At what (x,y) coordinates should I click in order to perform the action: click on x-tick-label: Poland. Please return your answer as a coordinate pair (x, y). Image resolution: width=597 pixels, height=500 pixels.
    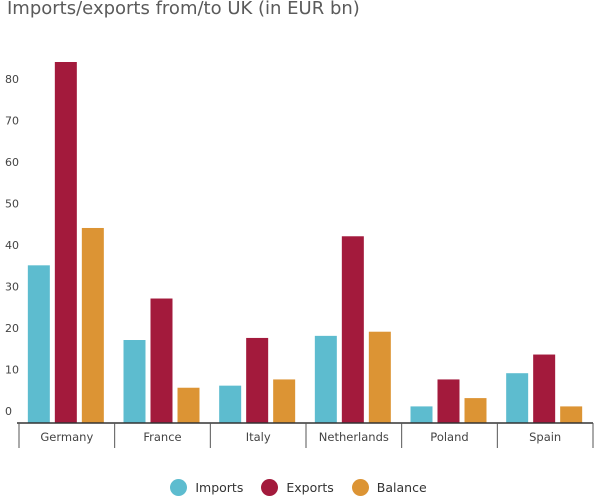
    Looking at the image, I should click on (449, 437).